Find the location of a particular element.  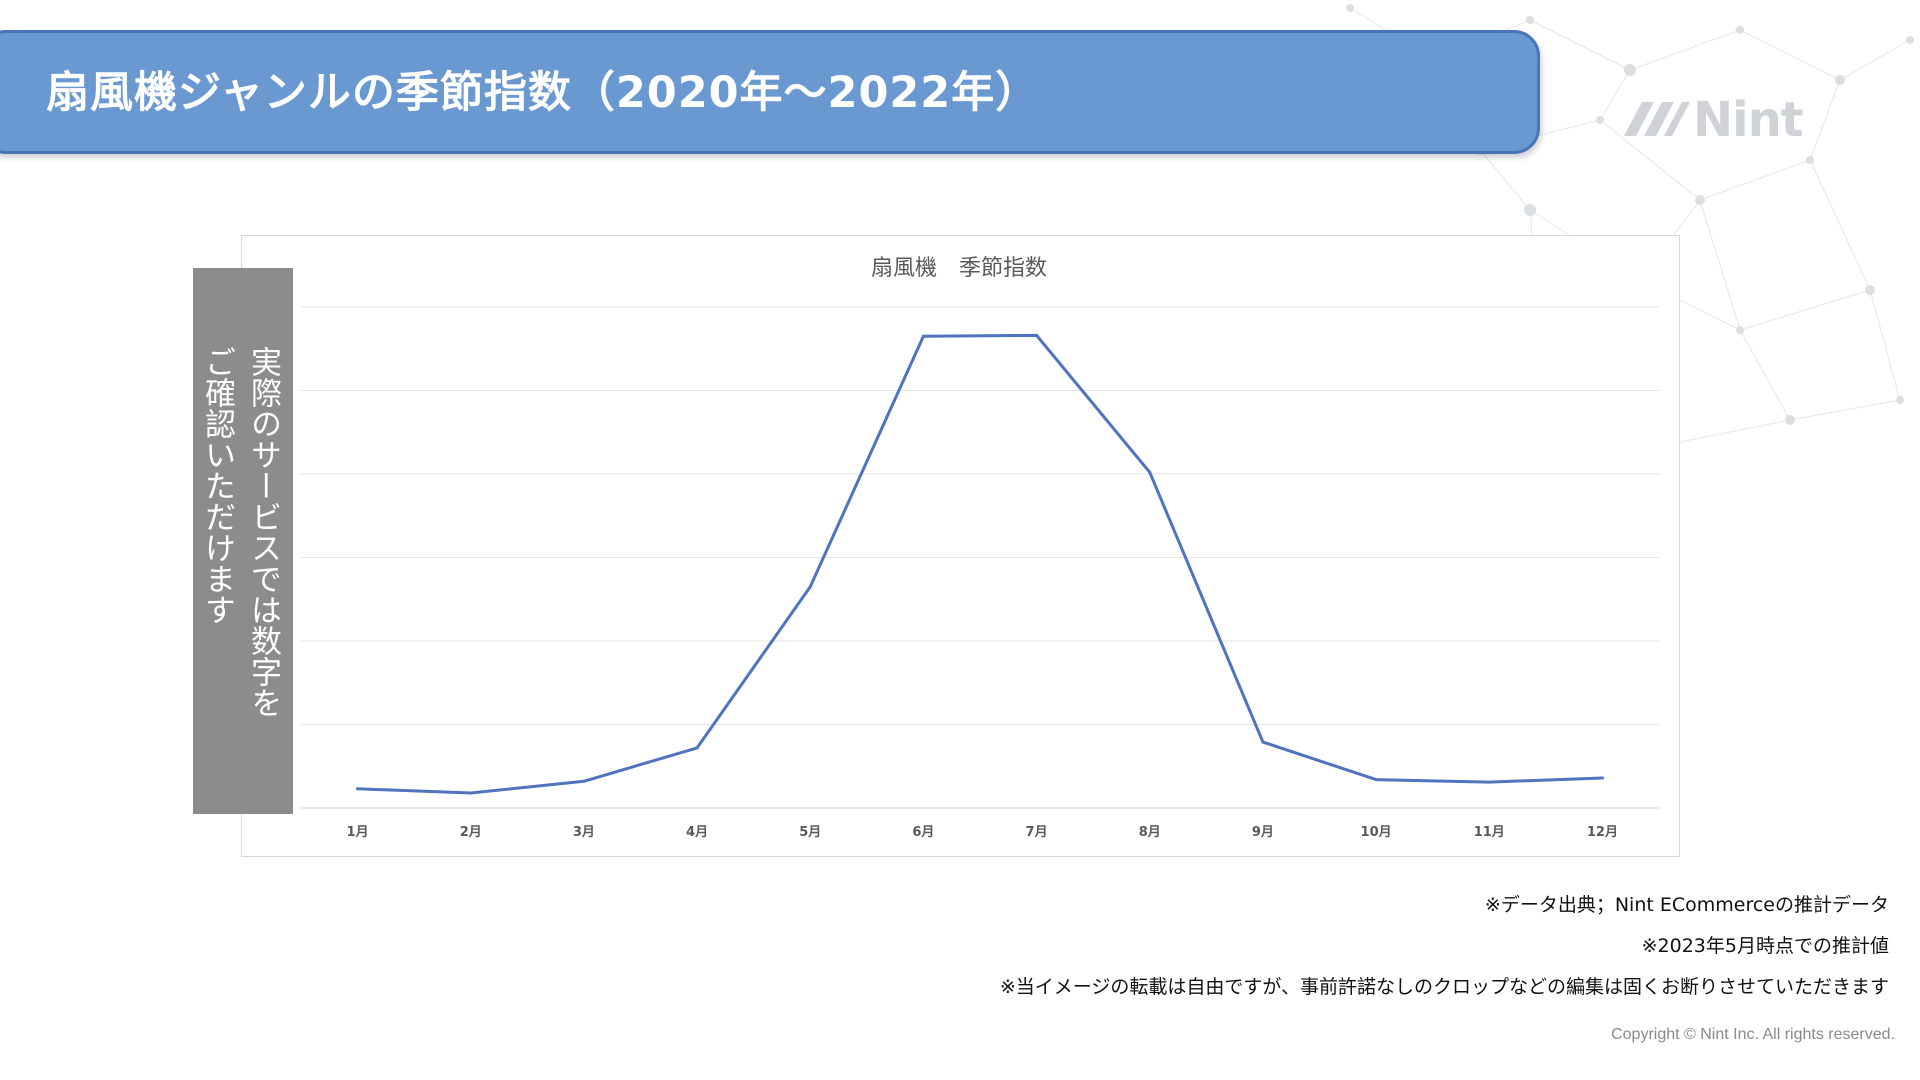

overlay-text-line1: 実際のサービスでは数字を is located at coordinates (263, 532).